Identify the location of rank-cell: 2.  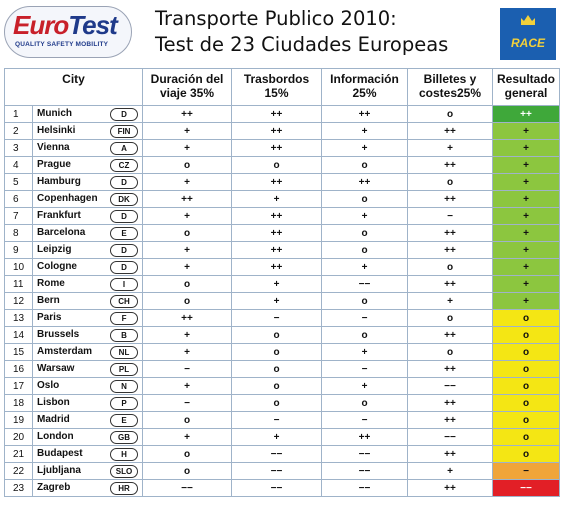
(18, 131).